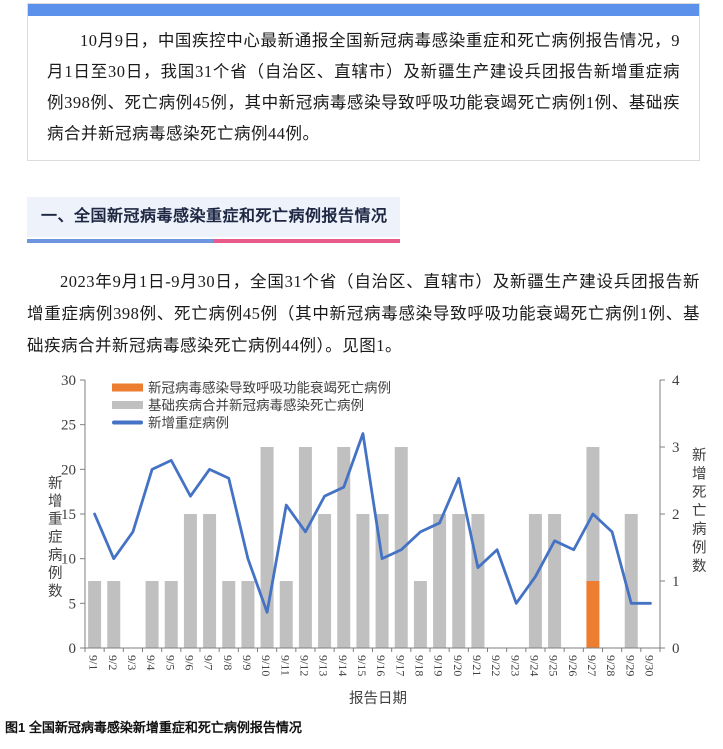  I want to click on bar-resp-failure-death, so click(593, 614).